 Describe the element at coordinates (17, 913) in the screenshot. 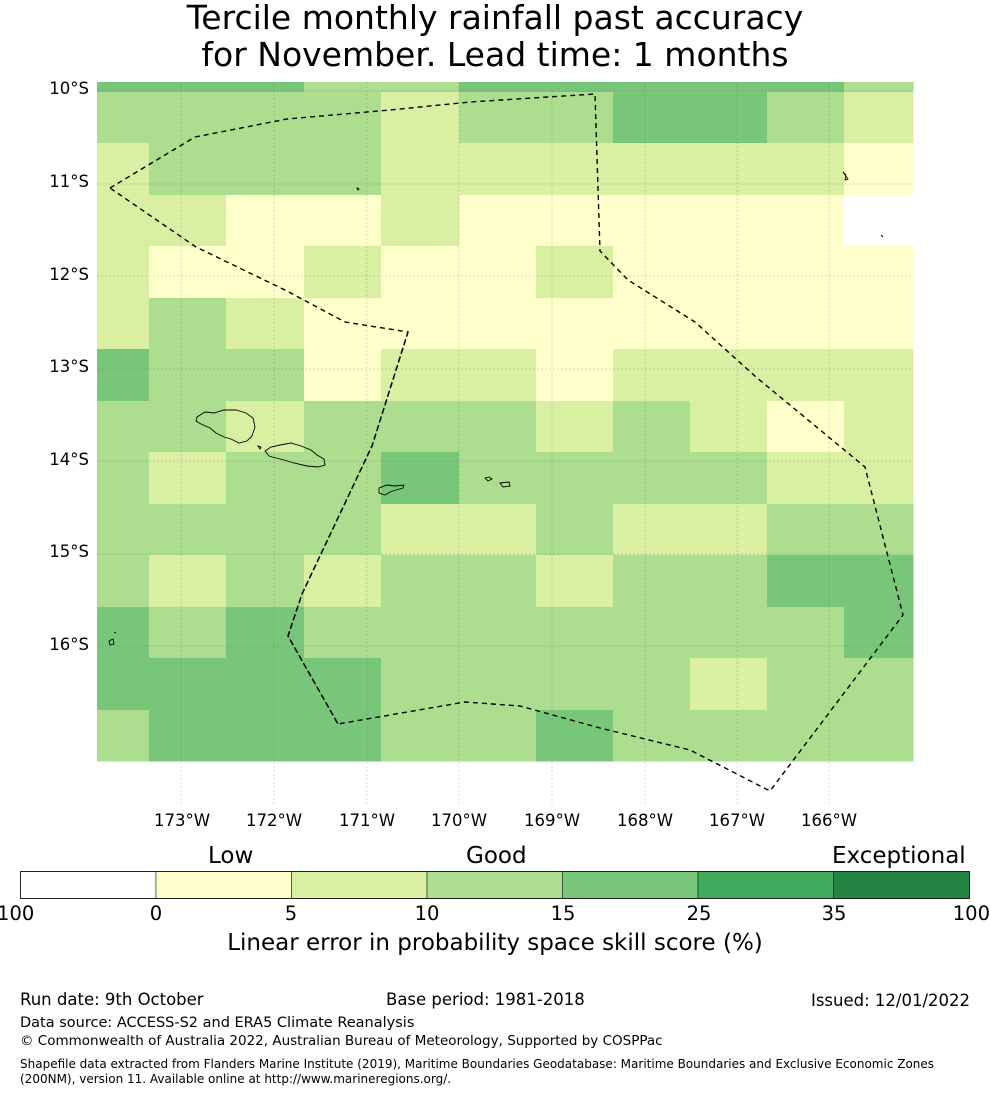

I see `colorbar-tick-minus100: -100` at that location.